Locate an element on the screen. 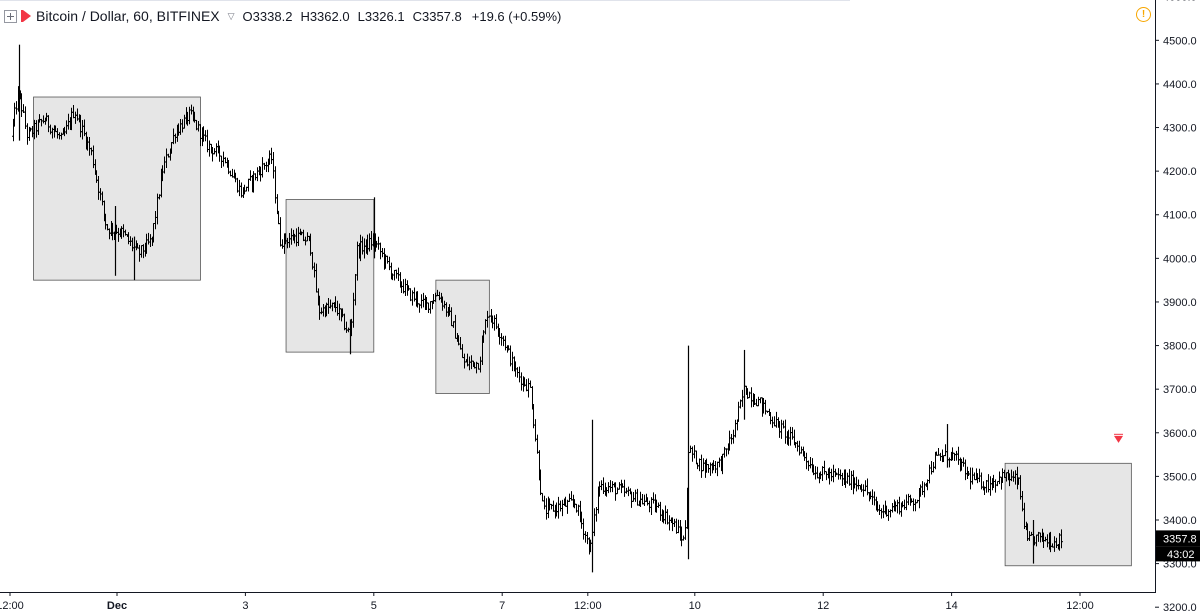 The height and width of the screenshot is (615, 1200). chevron-down-icon: ▽ is located at coordinates (231, 15).